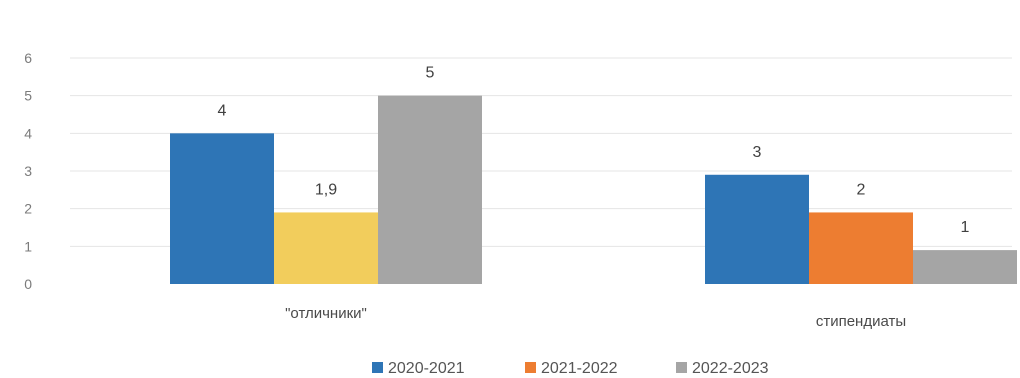  I want to click on data-label: 2, so click(861, 189).